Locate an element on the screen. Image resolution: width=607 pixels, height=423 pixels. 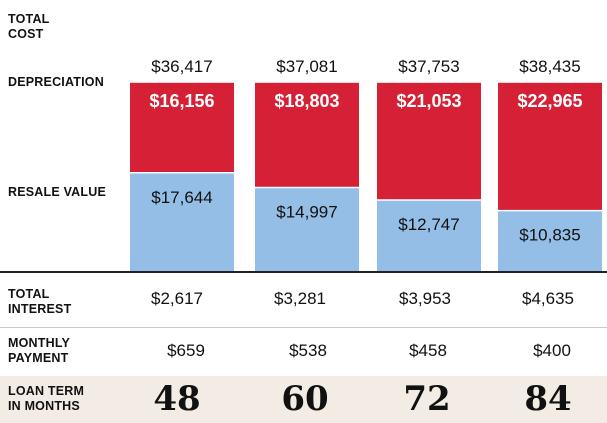
loan-term-60: 60 is located at coordinates (305, 399).